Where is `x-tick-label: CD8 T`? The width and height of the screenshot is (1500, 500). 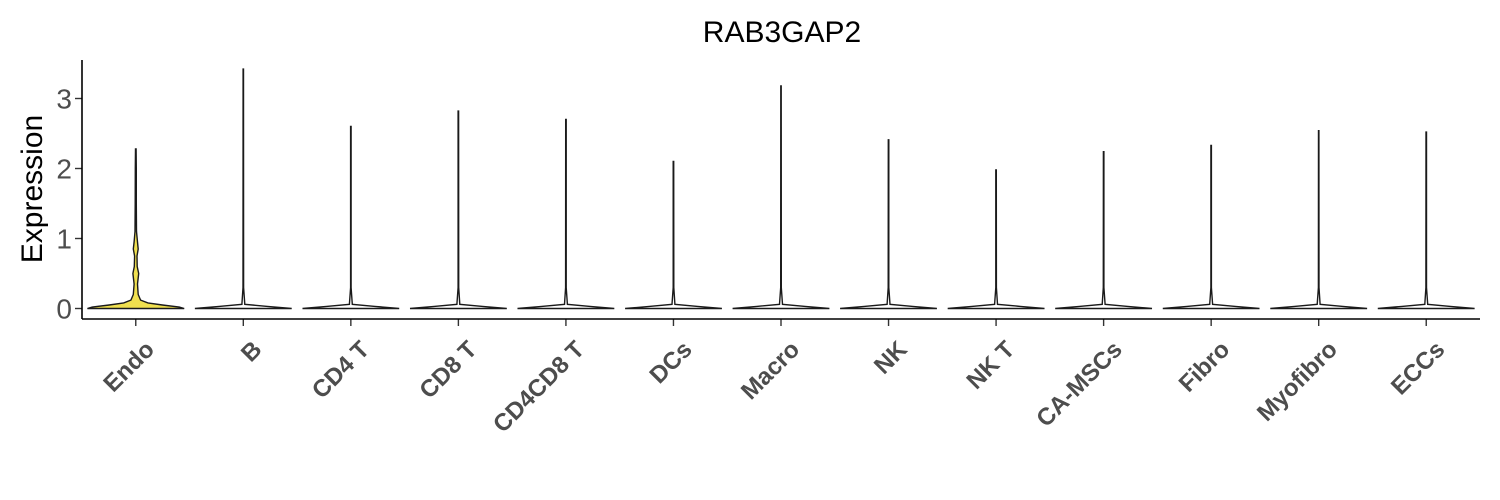
x-tick-label: CD8 T is located at coordinates (448, 370).